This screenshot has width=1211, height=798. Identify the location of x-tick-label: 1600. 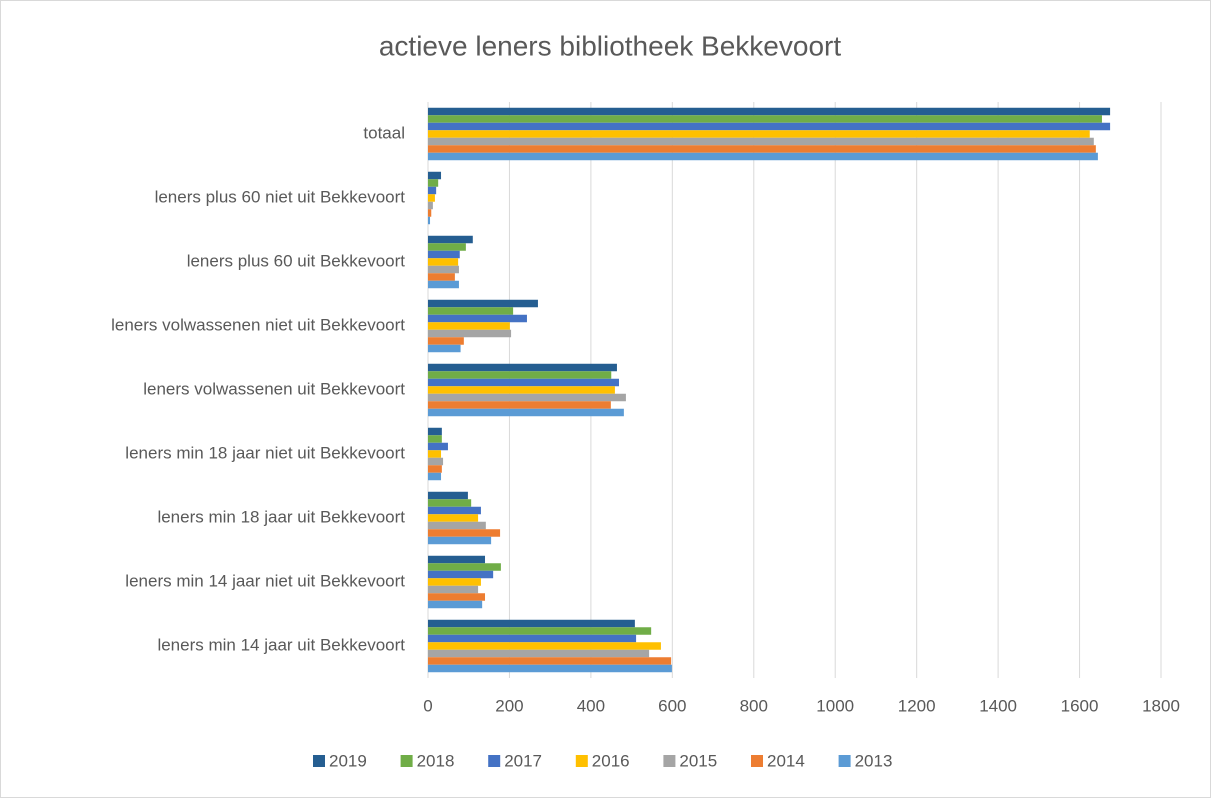
(1080, 705).